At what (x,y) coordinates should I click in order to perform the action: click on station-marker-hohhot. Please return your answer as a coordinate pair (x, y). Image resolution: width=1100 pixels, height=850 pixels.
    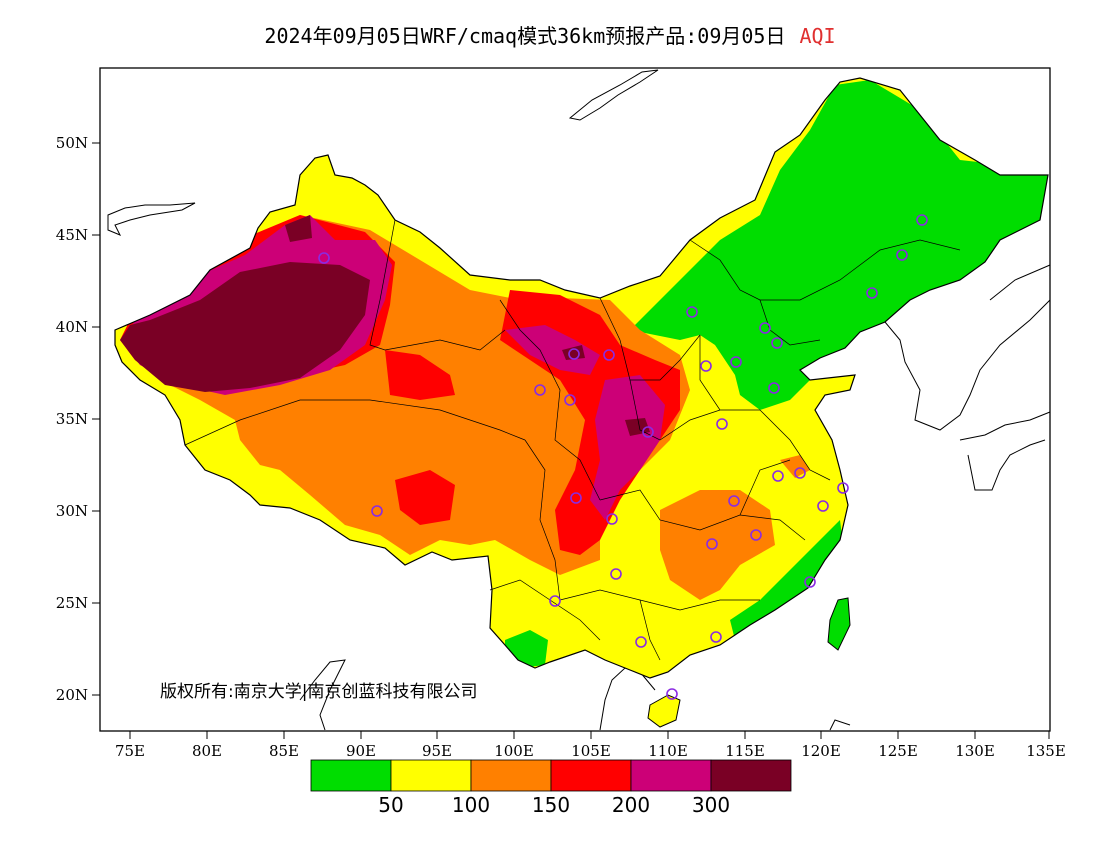
    Looking at the image, I should click on (692, 312).